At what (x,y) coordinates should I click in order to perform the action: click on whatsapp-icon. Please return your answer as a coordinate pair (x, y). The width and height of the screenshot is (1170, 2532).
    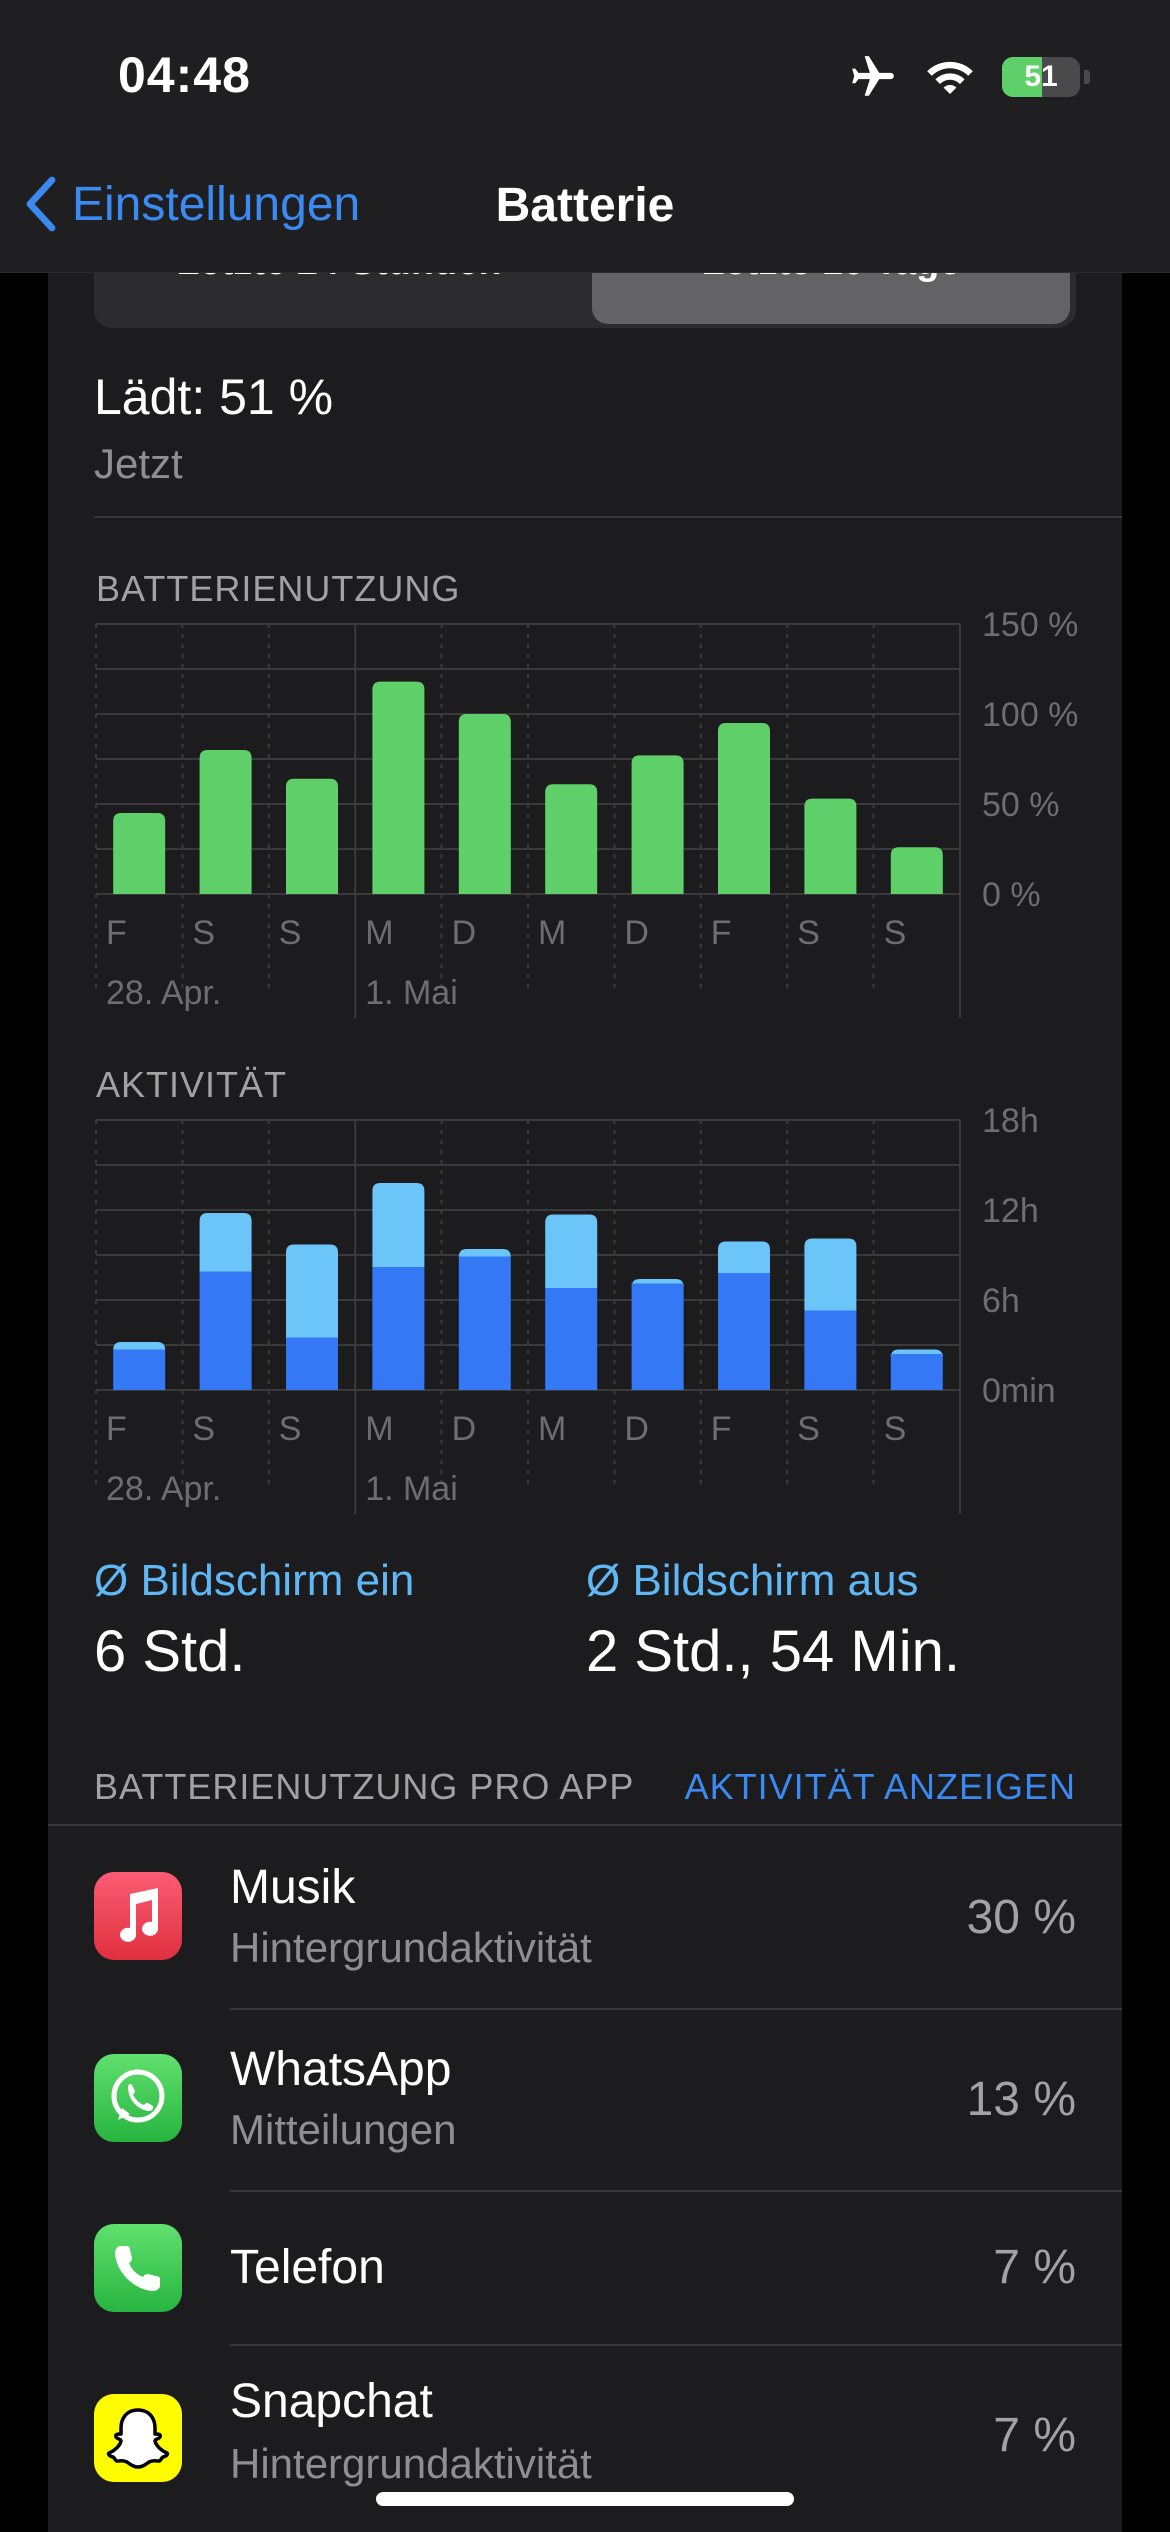
    Looking at the image, I should click on (138, 2098).